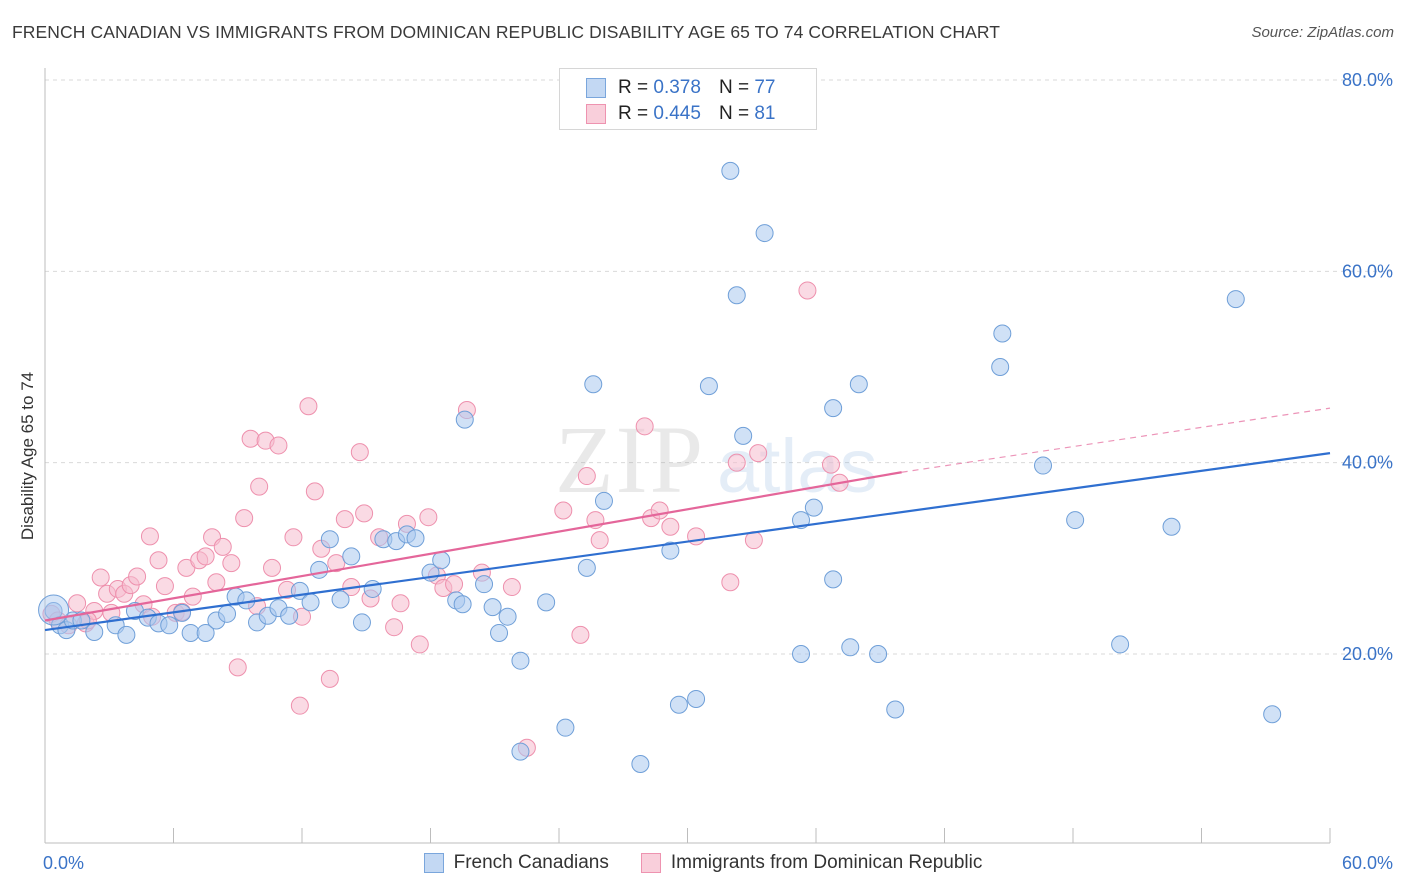 Image resolution: width=1406 pixels, height=892 pixels. I want to click on legend-item-label: Immigrants from Dominican Republic, so click(826, 862).